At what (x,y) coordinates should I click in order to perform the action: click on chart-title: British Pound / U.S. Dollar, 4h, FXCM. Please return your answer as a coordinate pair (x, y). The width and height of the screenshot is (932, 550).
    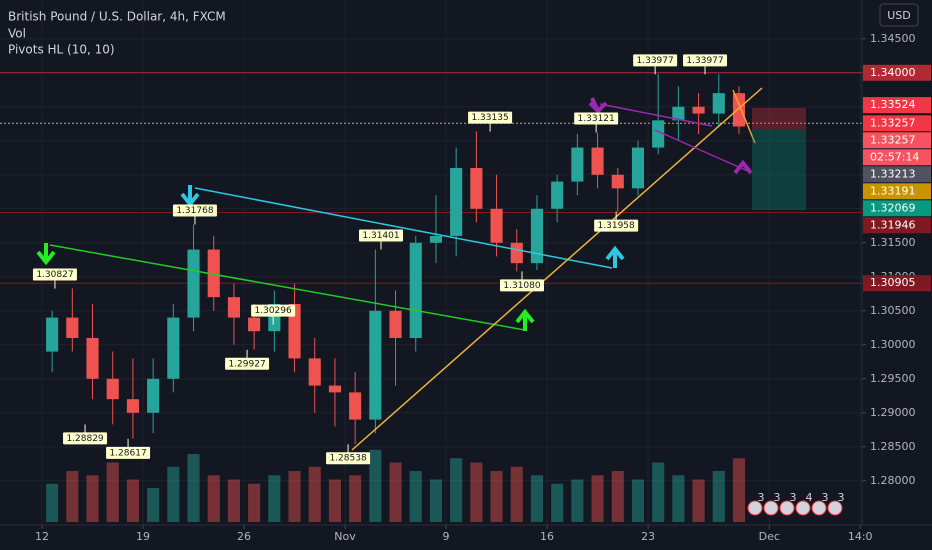
    Looking at the image, I should click on (117, 17).